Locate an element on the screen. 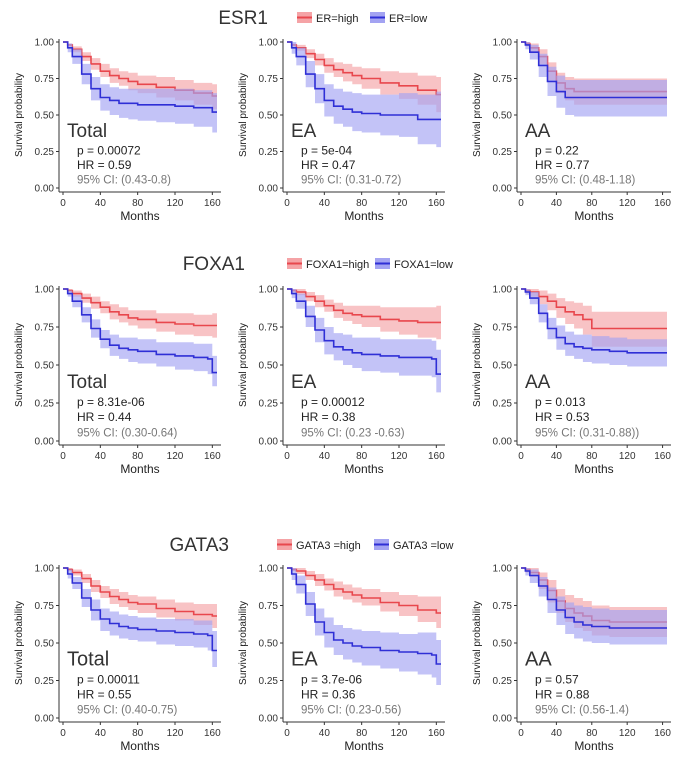 The width and height of the screenshot is (692, 758). p-value: p = 0.013 is located at coordinates (560, 402).